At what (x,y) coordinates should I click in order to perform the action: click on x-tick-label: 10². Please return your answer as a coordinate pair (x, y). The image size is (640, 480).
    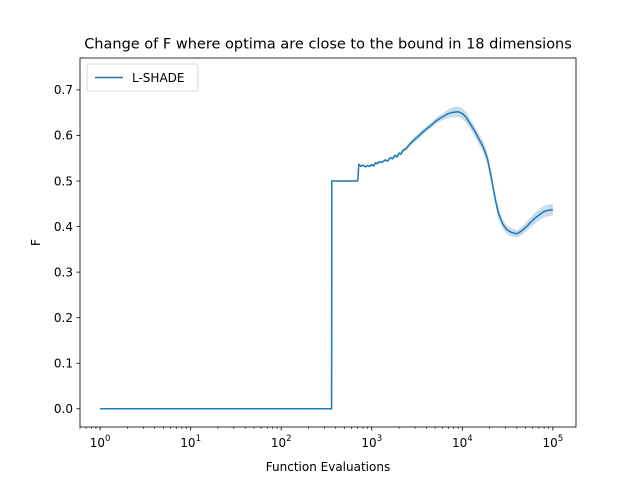
    Looking at the image, I should click on (281, 442).